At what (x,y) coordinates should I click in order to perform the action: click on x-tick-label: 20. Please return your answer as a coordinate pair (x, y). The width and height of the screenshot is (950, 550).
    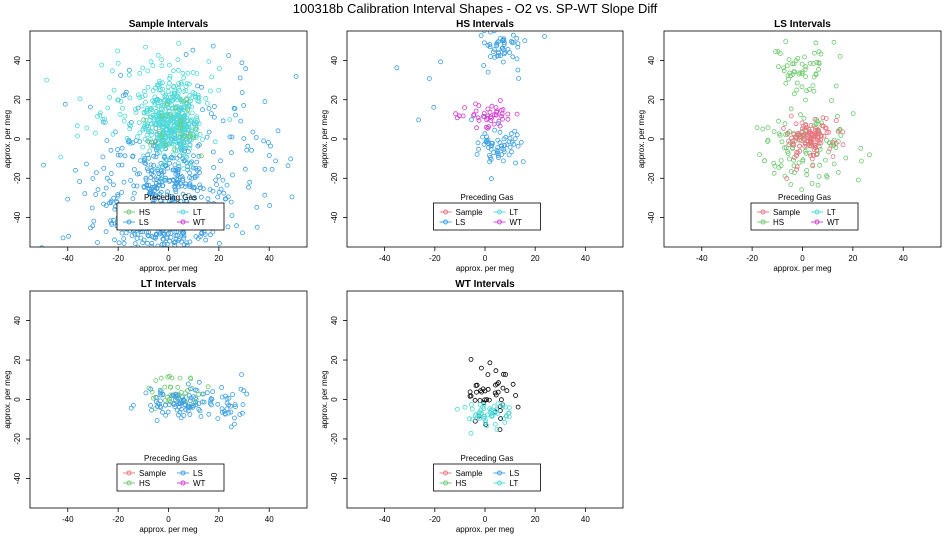
    Looking at the image, I should click on (535, 258).